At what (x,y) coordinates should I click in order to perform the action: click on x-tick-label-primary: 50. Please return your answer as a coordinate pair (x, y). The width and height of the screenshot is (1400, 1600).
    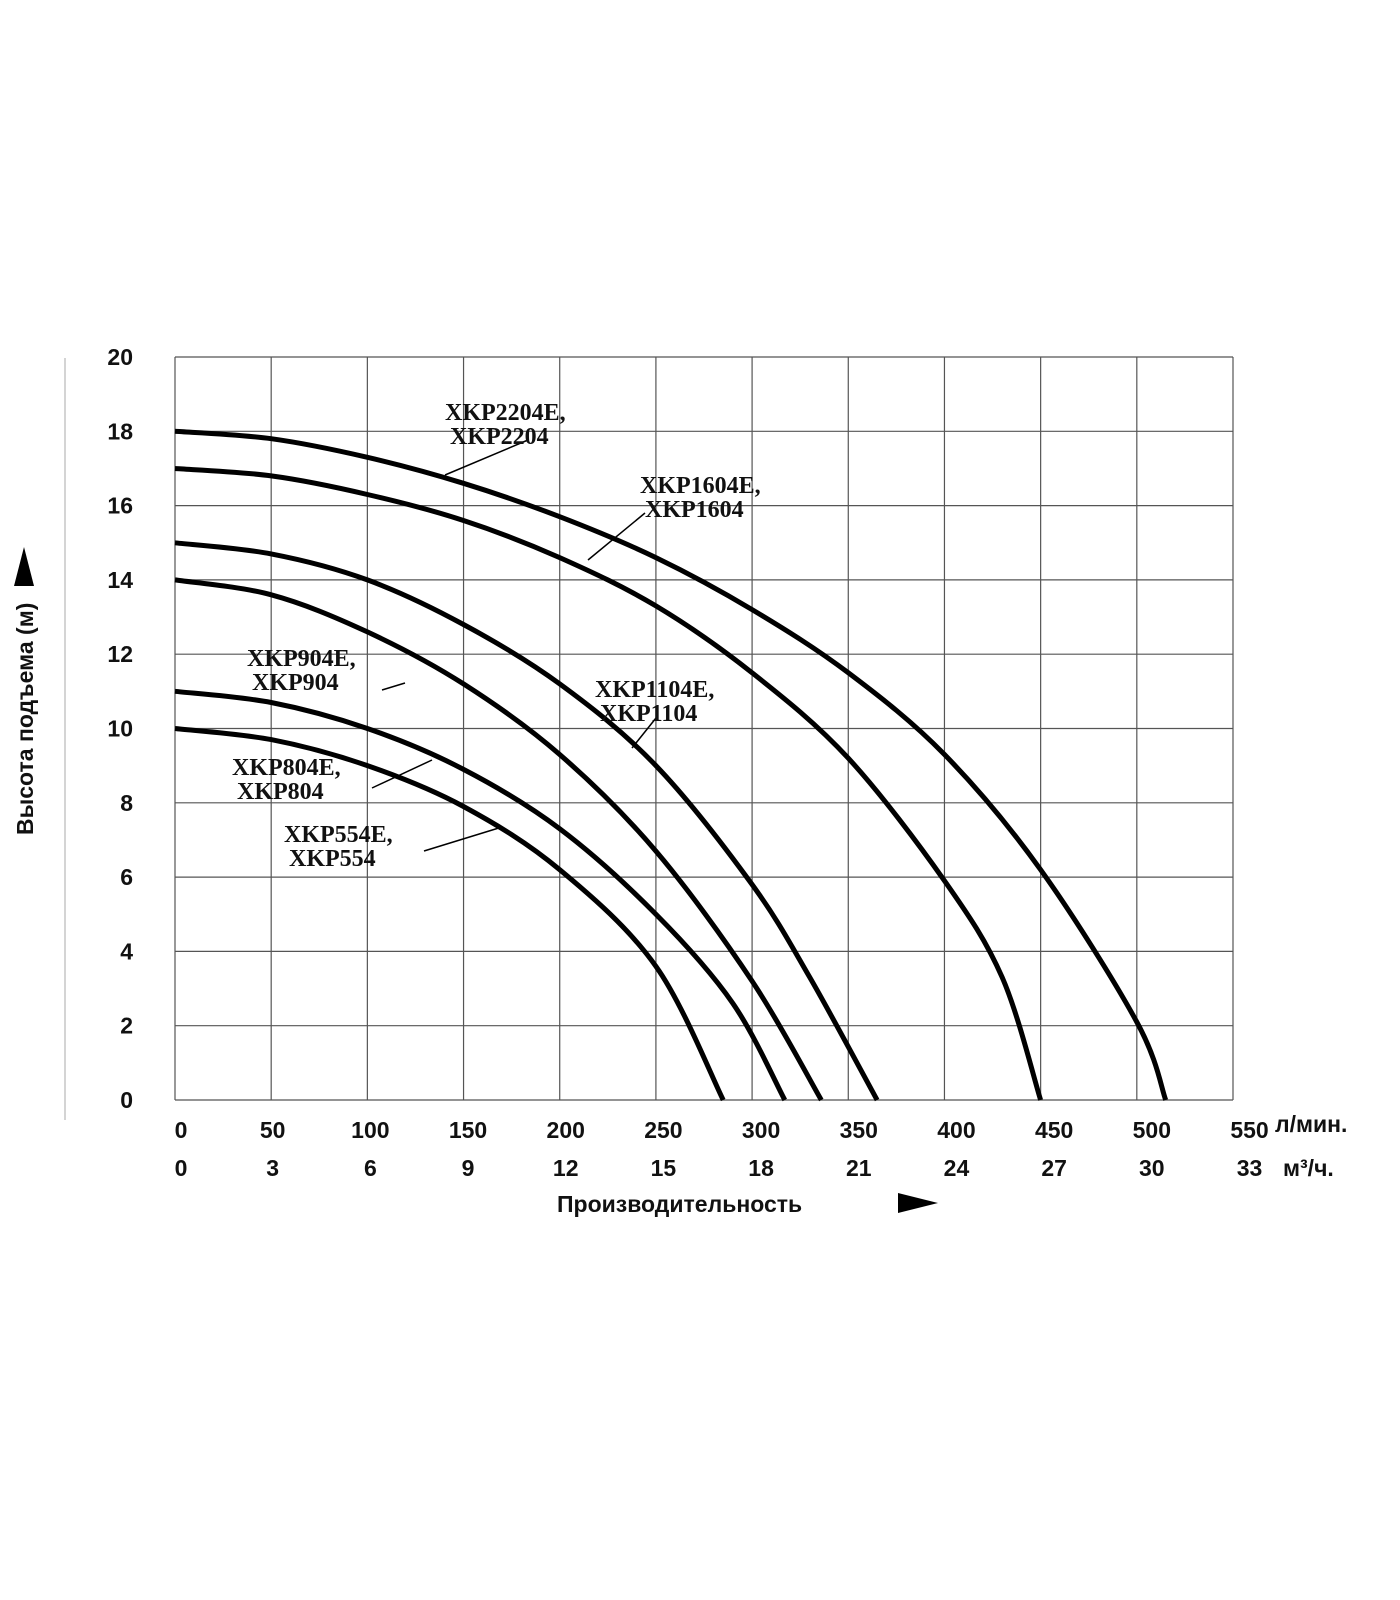
    Looking at the image, I should click on (273, 1130).